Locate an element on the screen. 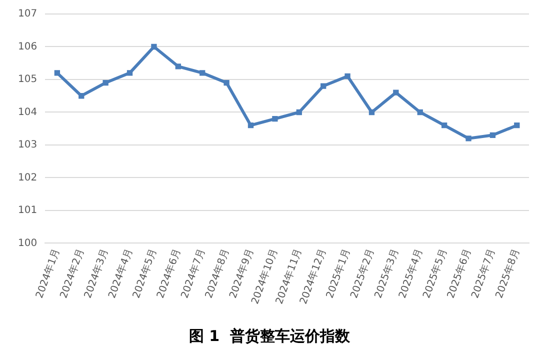 This screenshot has width=557, height=356. y-tick-label: 100 is located at coordinates (28, 243).